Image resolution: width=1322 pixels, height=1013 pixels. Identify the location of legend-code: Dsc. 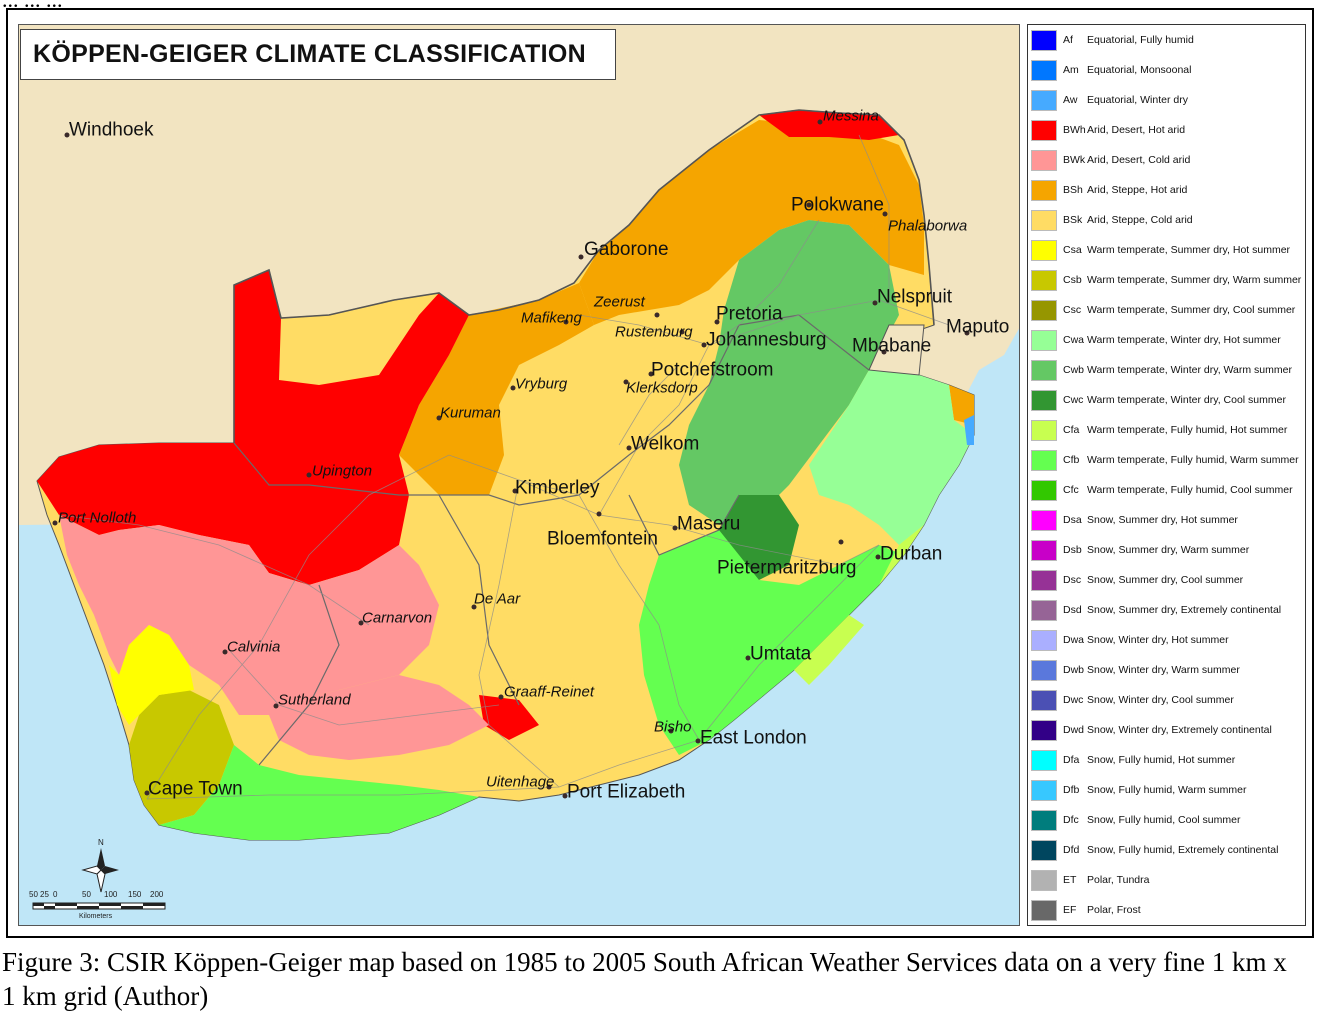
(1072, 580).